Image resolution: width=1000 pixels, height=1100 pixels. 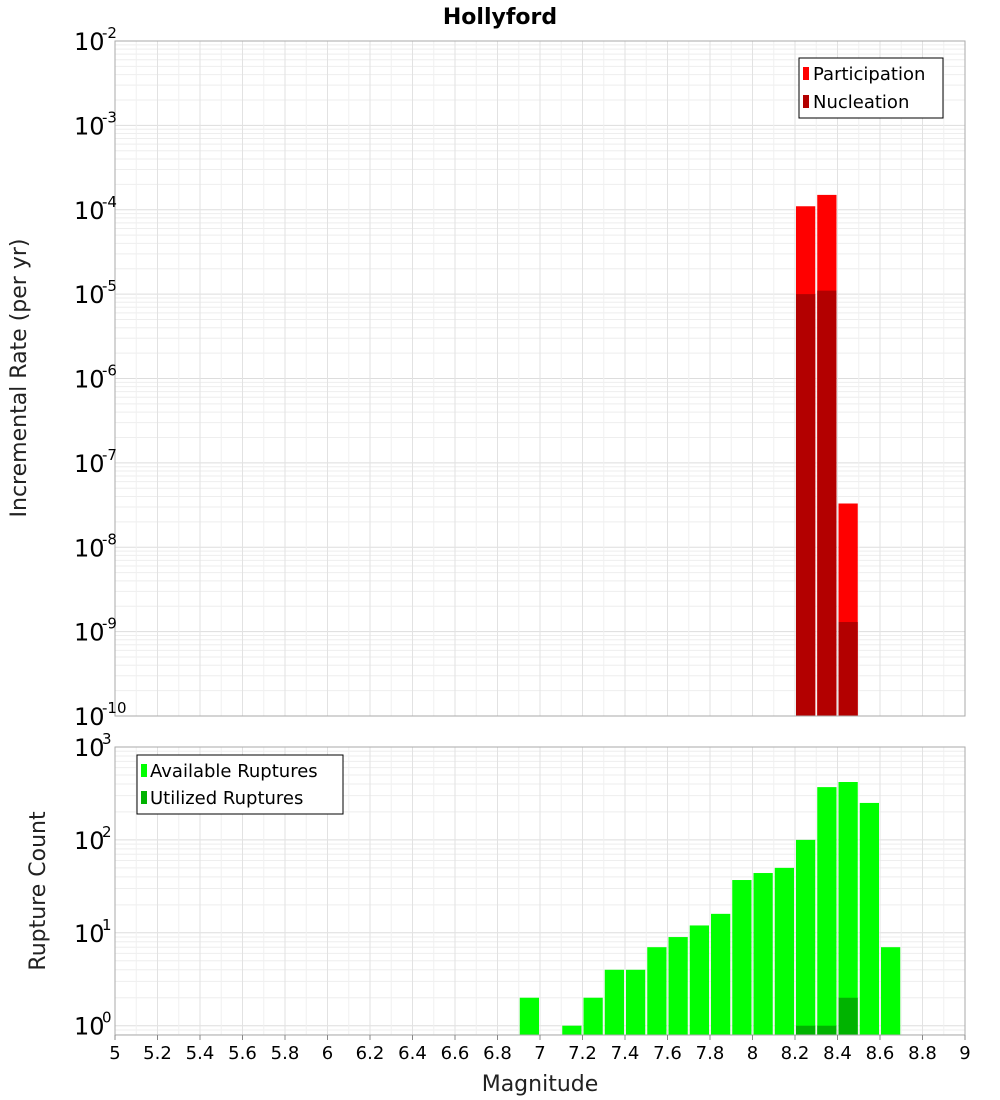 I want to click on x-tick-label: 6.4, so click(x=412, y=1053).